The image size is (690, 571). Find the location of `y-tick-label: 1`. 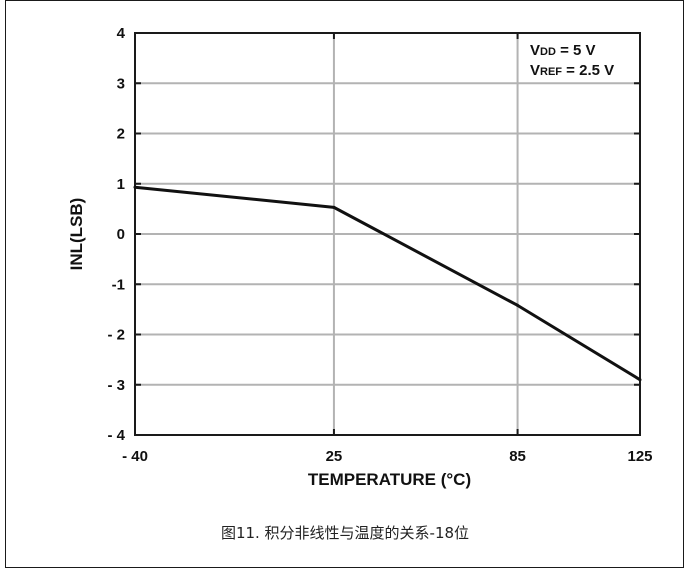

y-tick-label: 1 is located at coordinates (121, 184).